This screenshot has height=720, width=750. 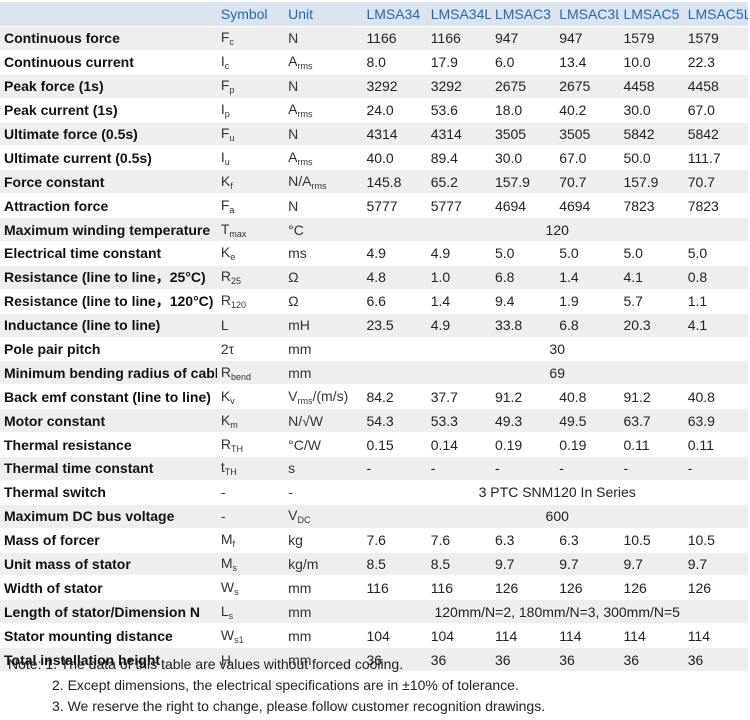 I want to click on symbol-subscript: s1, so click(x=239, y=639).